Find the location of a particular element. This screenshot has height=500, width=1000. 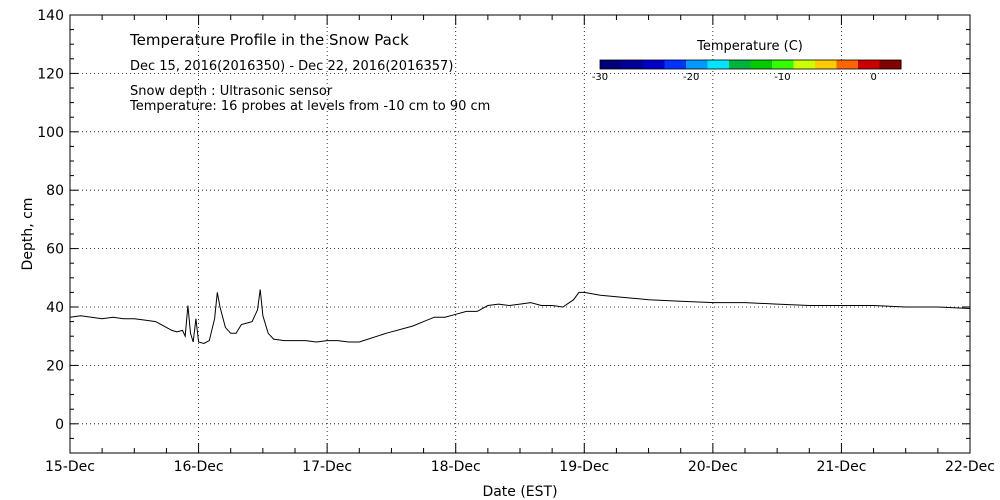

colorbar-frame is located at coordinates (750, 64).